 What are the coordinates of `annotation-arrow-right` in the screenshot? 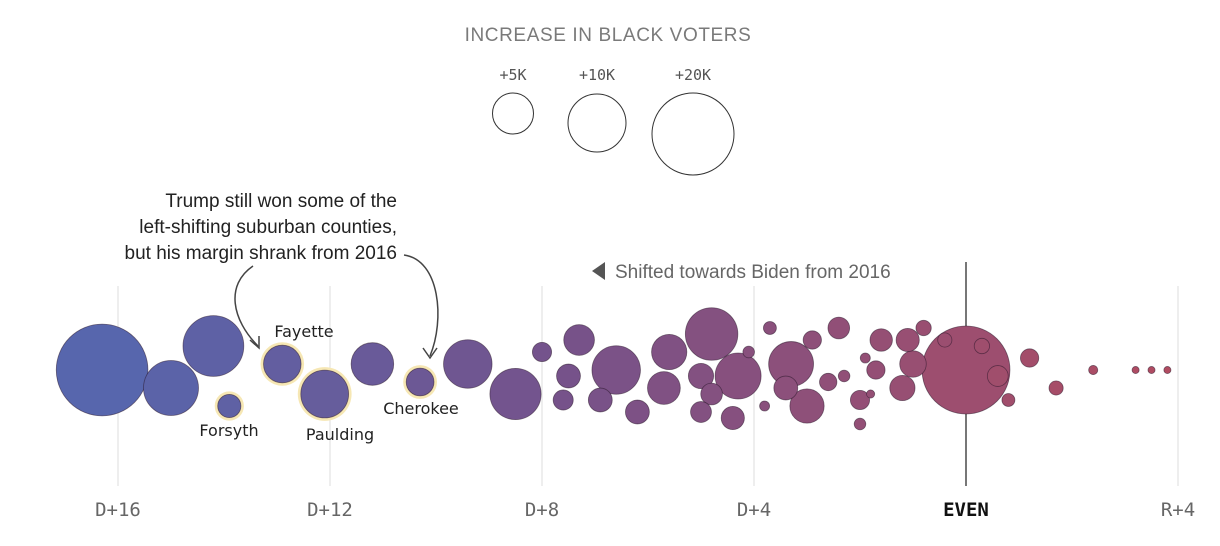 It's located at (421, 305).